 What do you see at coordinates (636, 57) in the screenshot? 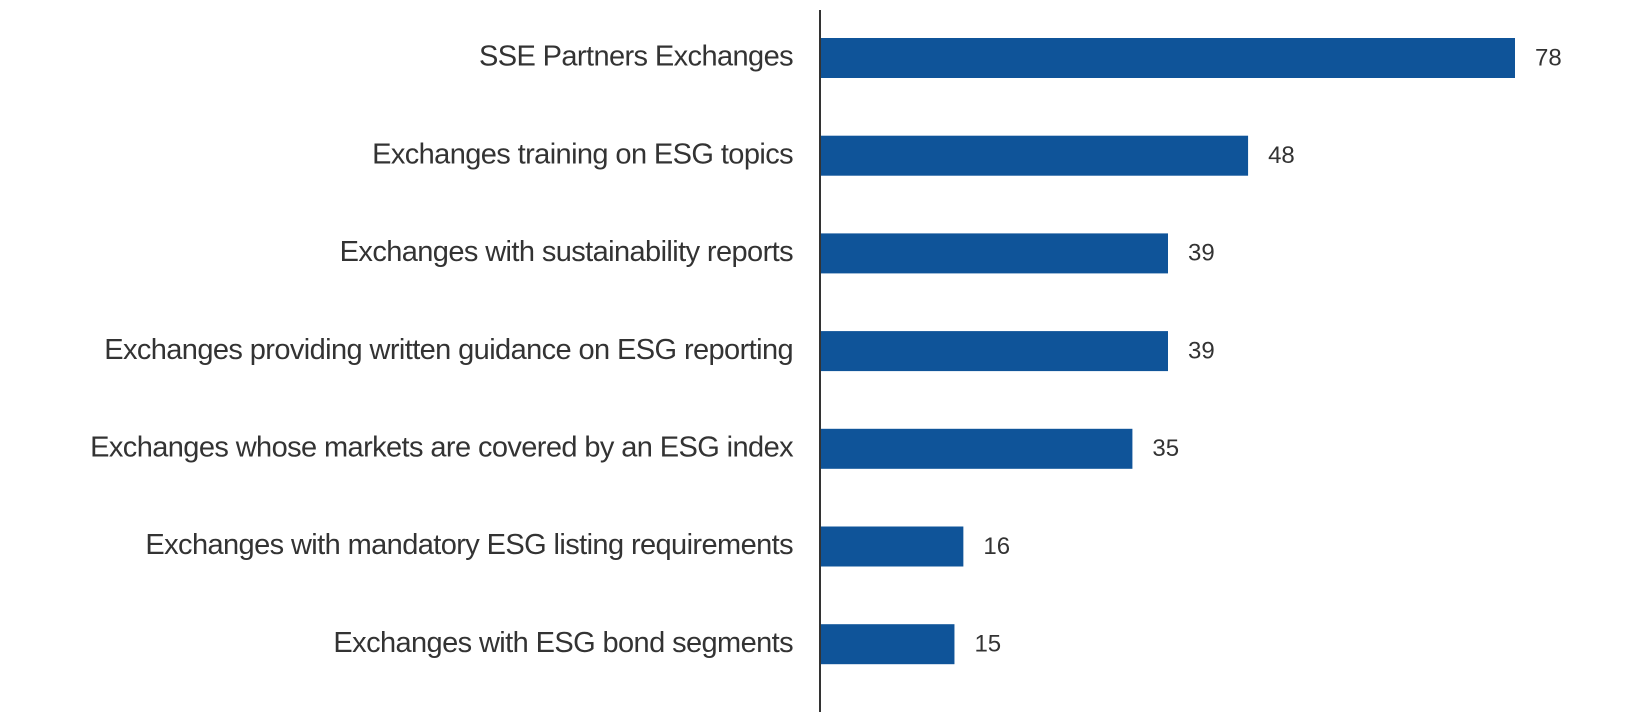
I see `category-label: SSE Partners Exchanges` at bounding box center [636, 57].